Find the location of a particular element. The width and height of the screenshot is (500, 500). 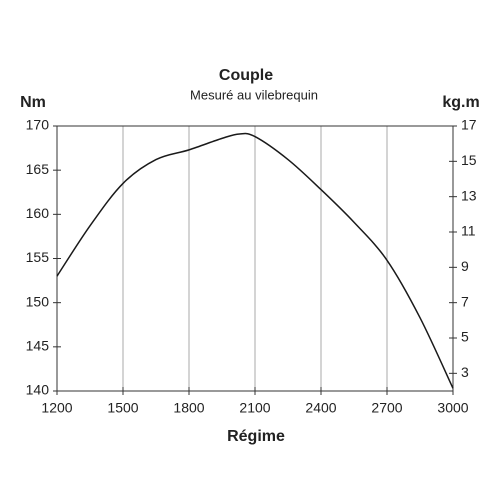

y-tick-label: 160 is located at coordinates (38, 213).